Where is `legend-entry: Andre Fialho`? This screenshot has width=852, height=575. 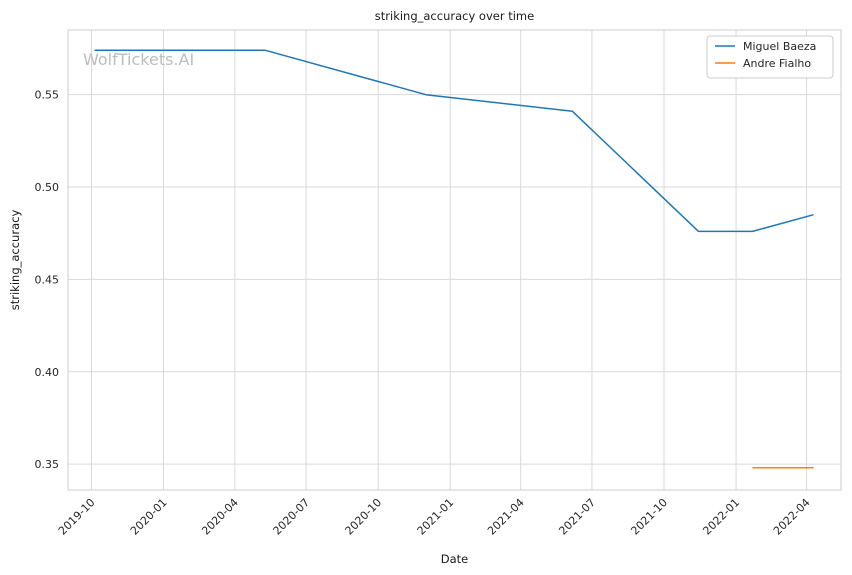 legend-entry: Andre Fialho is located at coordinates (777, 63).